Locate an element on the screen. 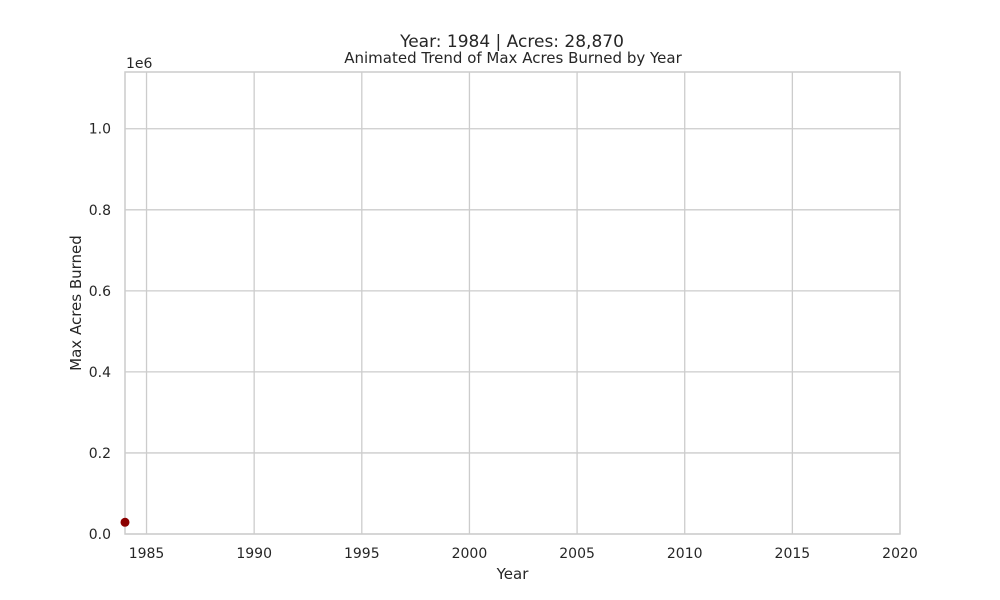 Image resolution: width=1000 pixels, height=600 pixels. x-tick-label: 1990 is located at coordinates (254, 554).